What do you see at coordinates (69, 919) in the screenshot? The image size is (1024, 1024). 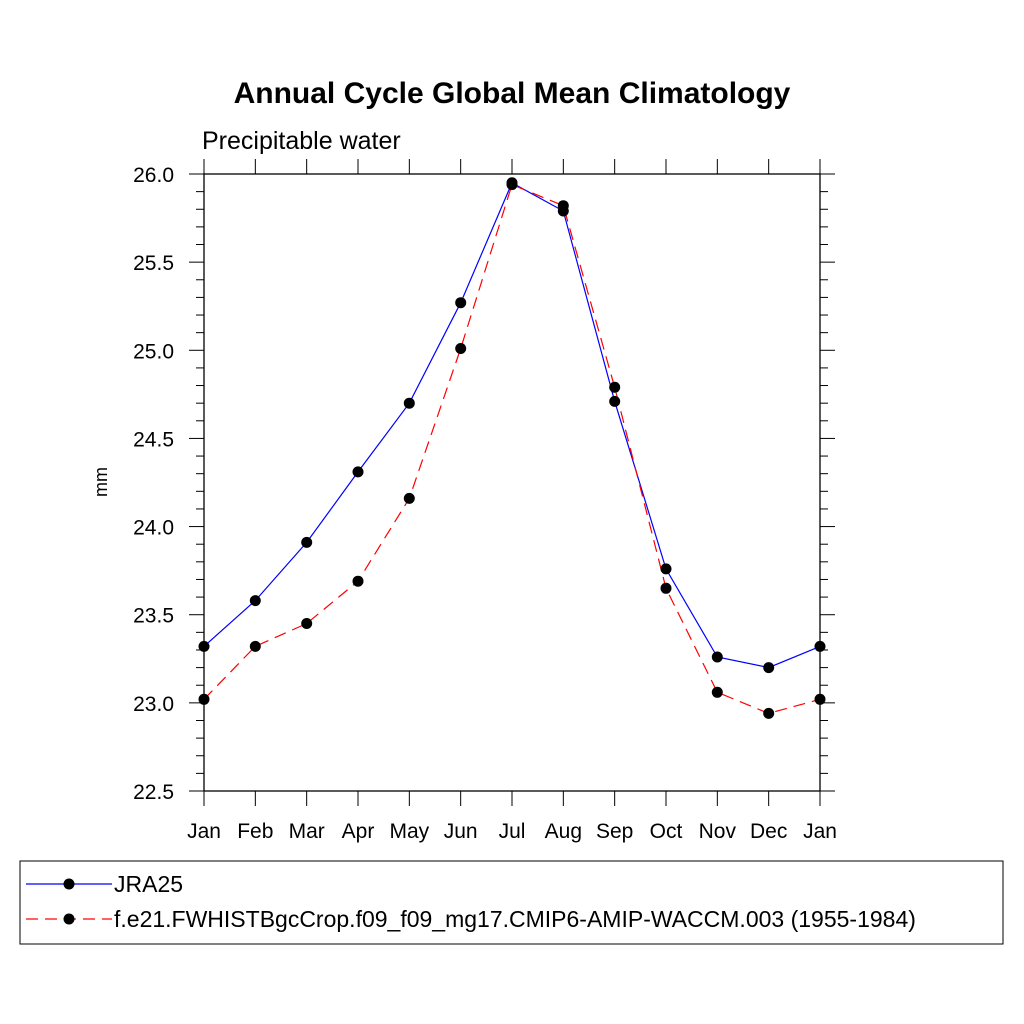 I see `legend-marker-waccm` at bounding box center [69, 919].